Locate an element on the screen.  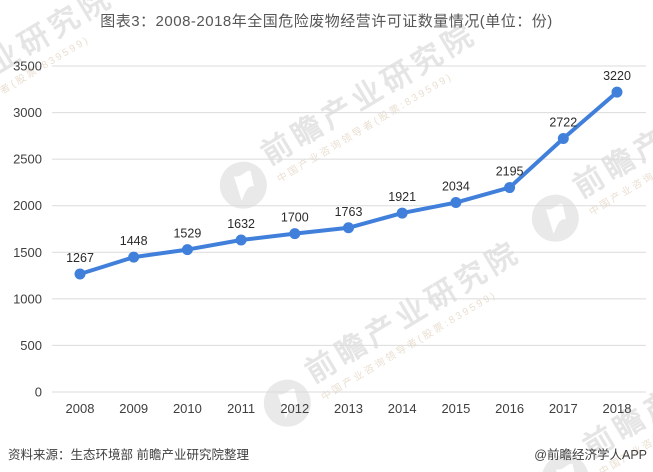
x-axis-tick-label: 2018 is located at coordinates (617, 408).